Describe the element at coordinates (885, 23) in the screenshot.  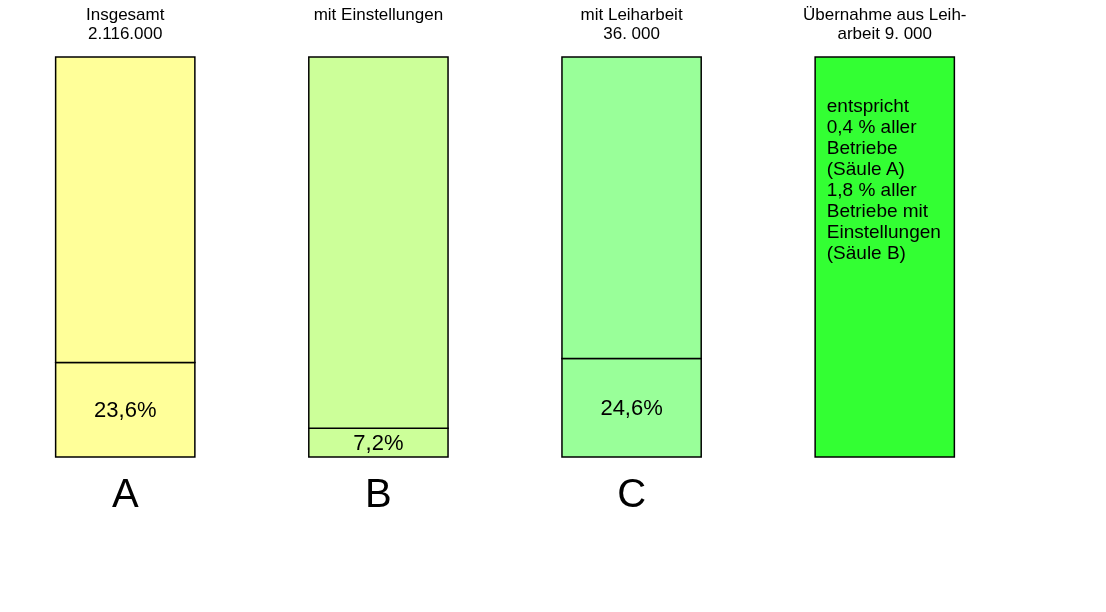
I see `x-tick-label: Übernahme aus Leih- arbeit 9. 000` at that location.